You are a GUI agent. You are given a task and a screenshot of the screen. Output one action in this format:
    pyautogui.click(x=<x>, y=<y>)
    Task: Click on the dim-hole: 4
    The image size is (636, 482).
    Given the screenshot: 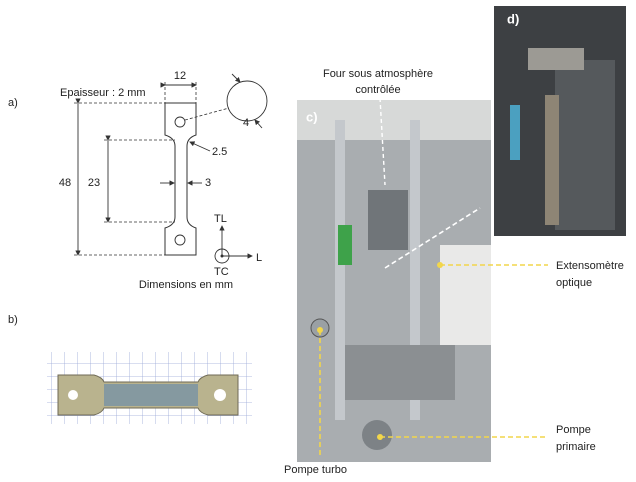 What is the action you would take?
    pyautogui.click(x=246, y=123)
    